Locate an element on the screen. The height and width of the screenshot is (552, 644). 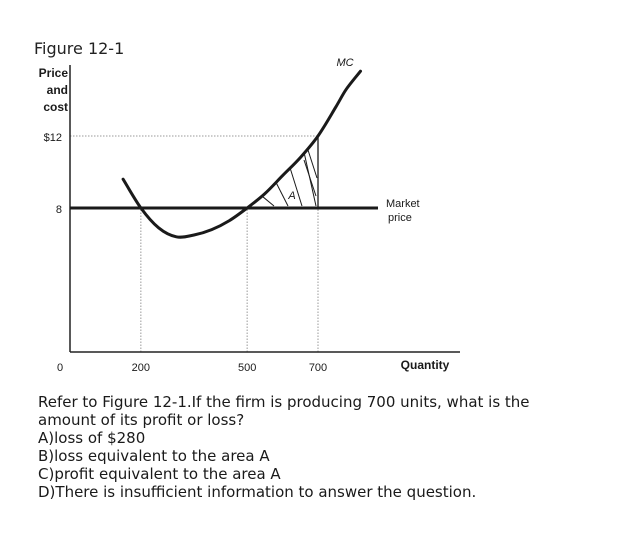
x-tick-label-700: 700 is located at coordinates (318, 368).